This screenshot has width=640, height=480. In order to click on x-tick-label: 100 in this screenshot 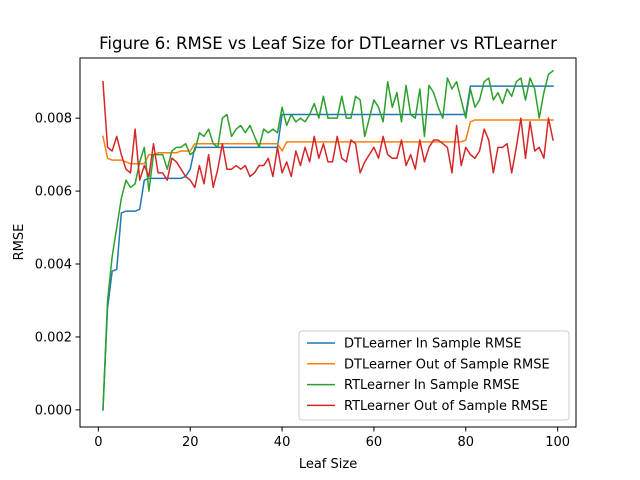, I will do `click(557, 442)`.